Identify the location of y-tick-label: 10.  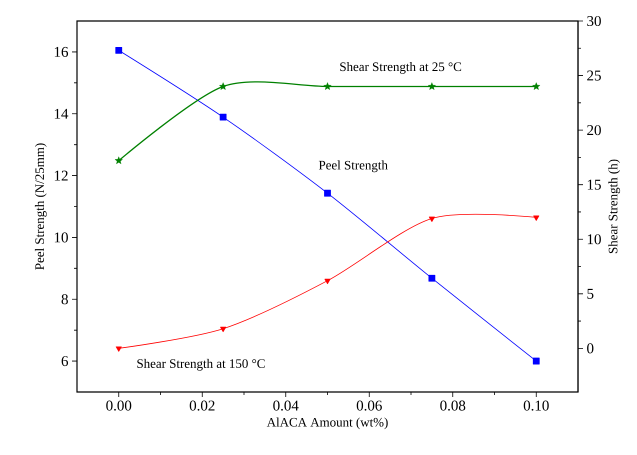
(61, 237).